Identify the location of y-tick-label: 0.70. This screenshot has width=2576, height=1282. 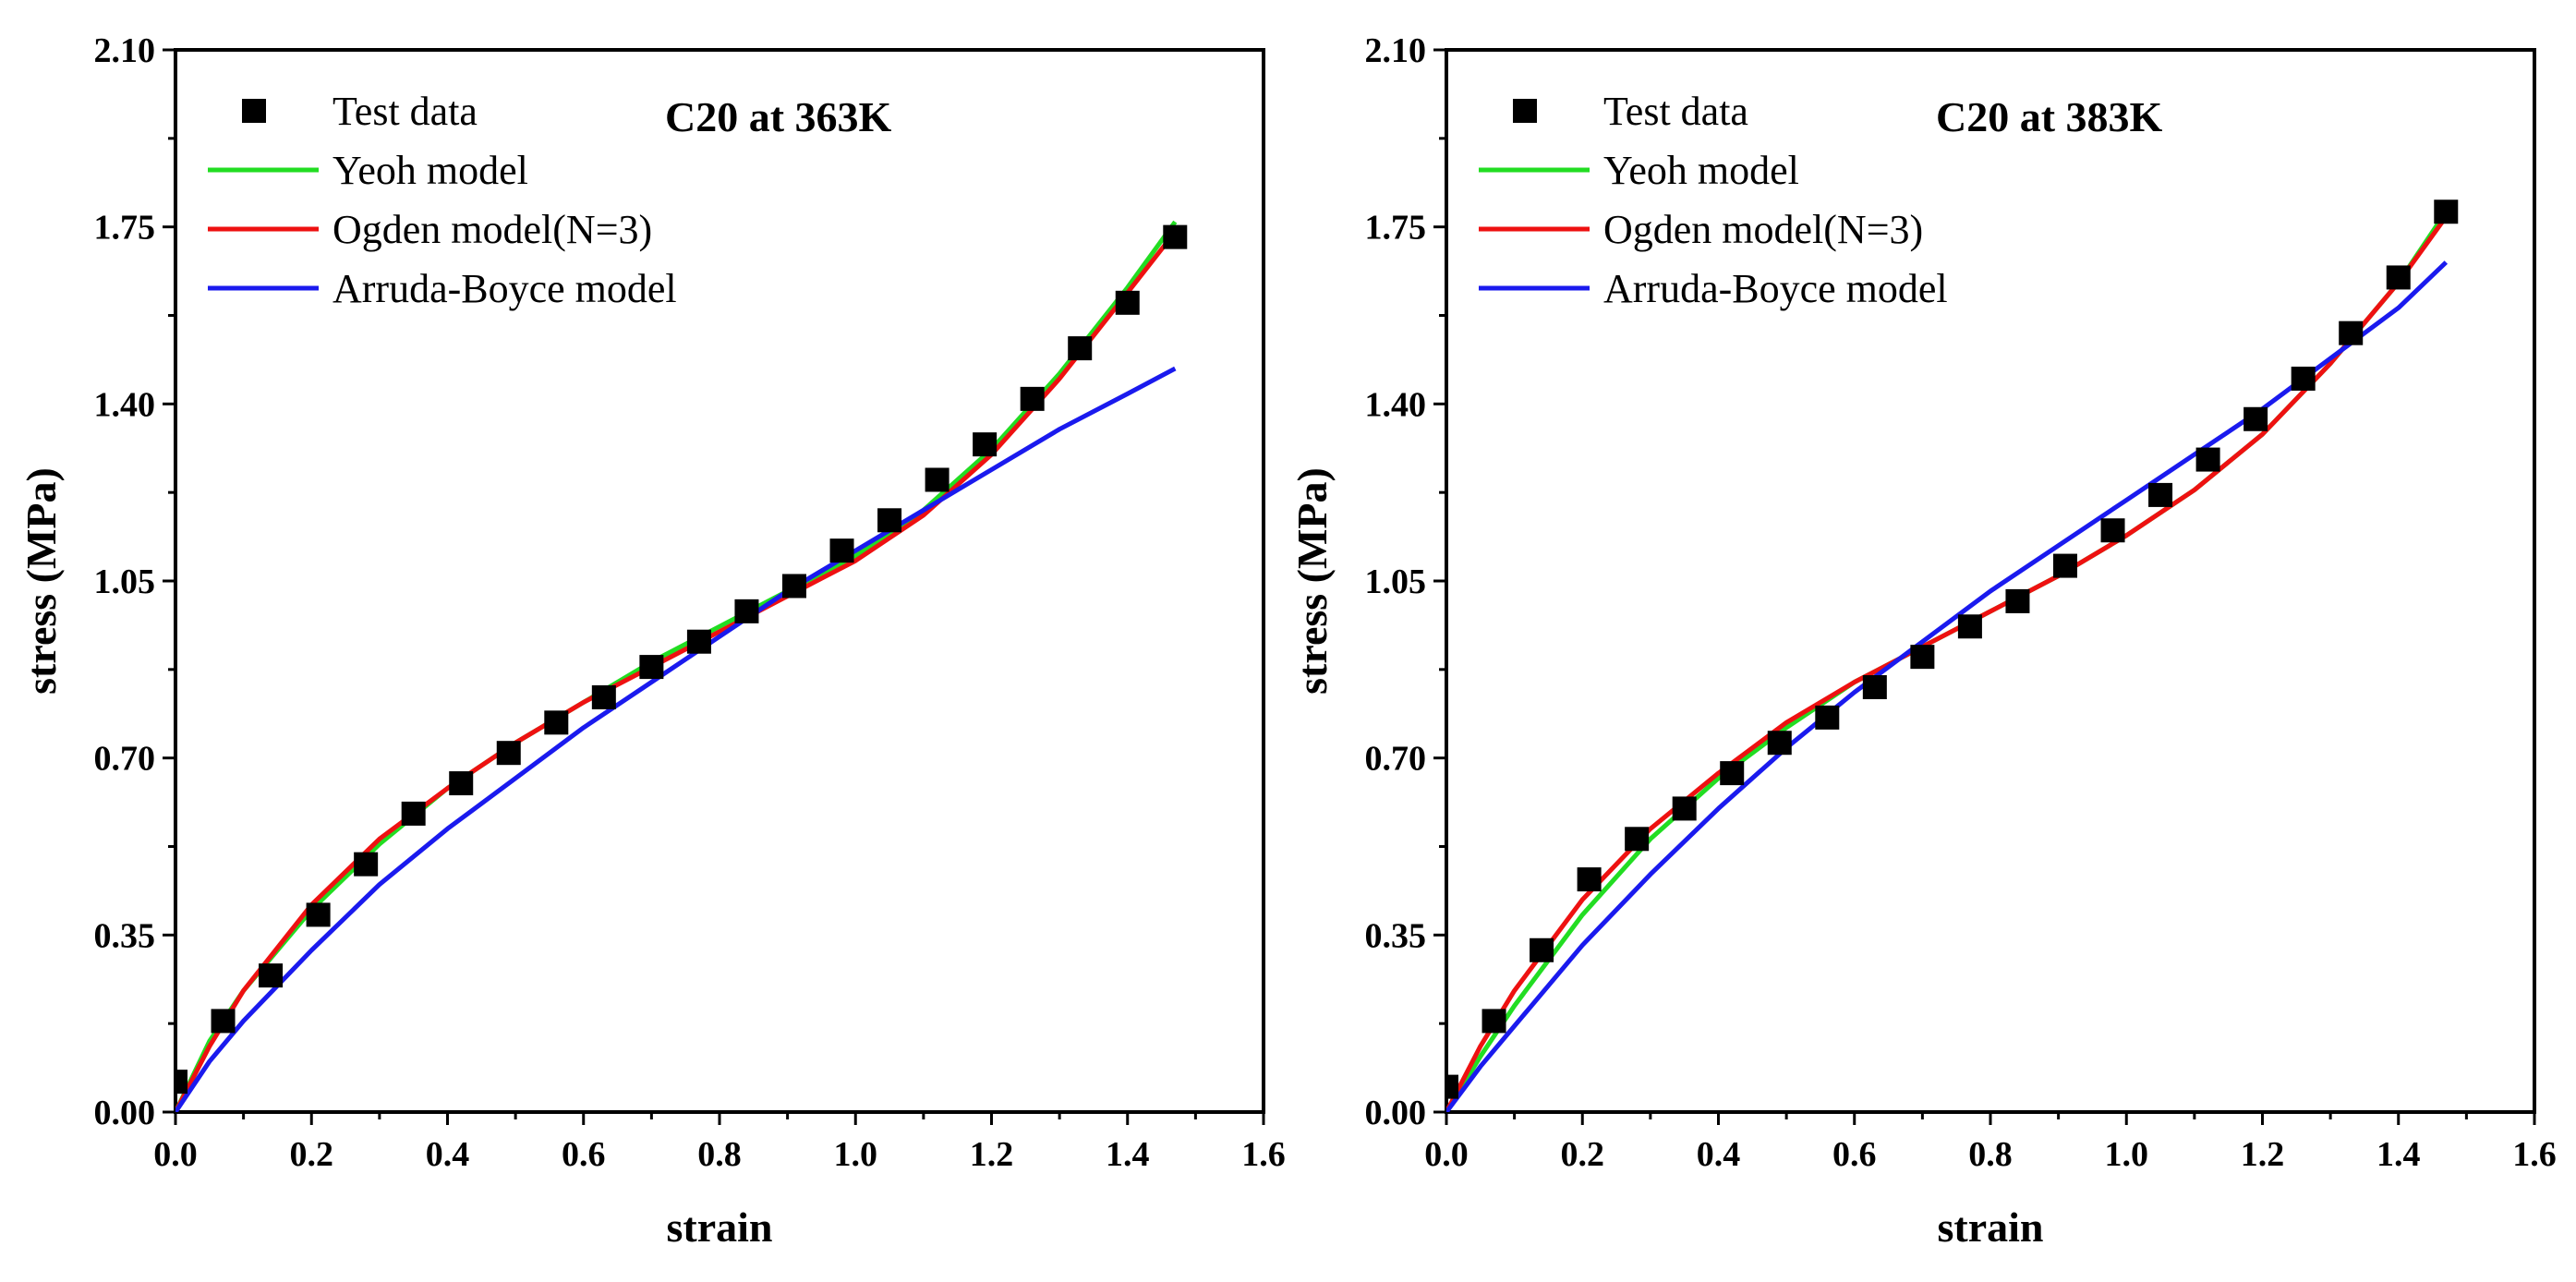
(125, 759).